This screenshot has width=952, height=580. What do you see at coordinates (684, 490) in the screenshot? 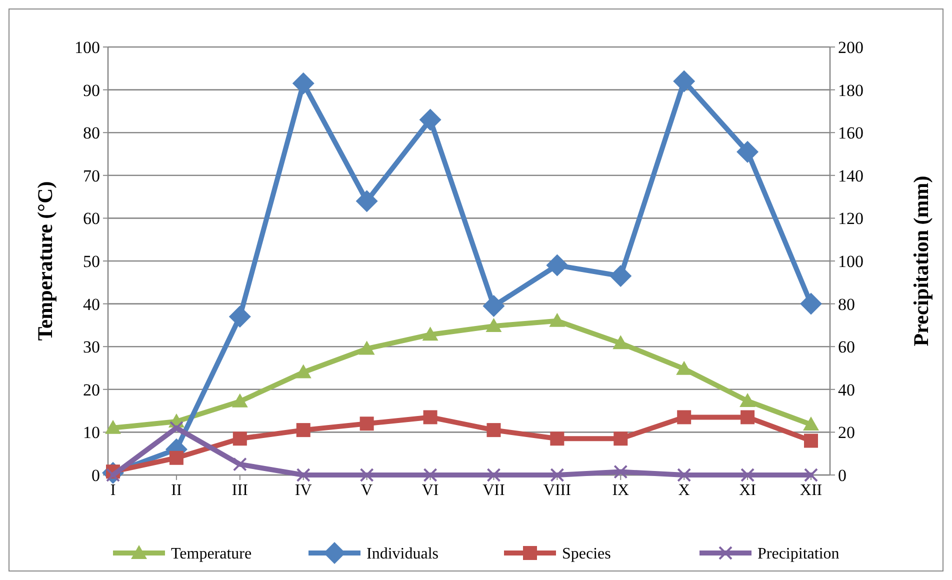
I see `x-tick-label: X` at bounding box center [684, 490].